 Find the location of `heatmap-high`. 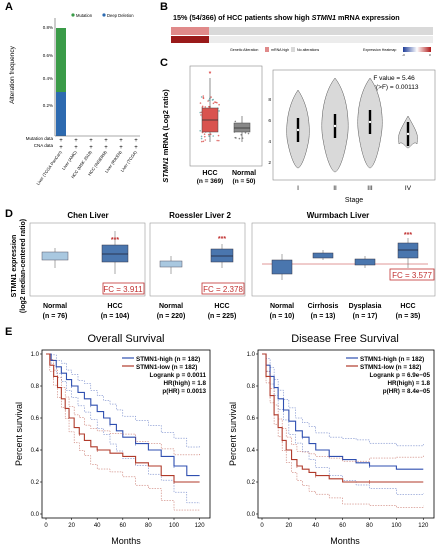

heatmap-high is located at coordinates (190, 39).